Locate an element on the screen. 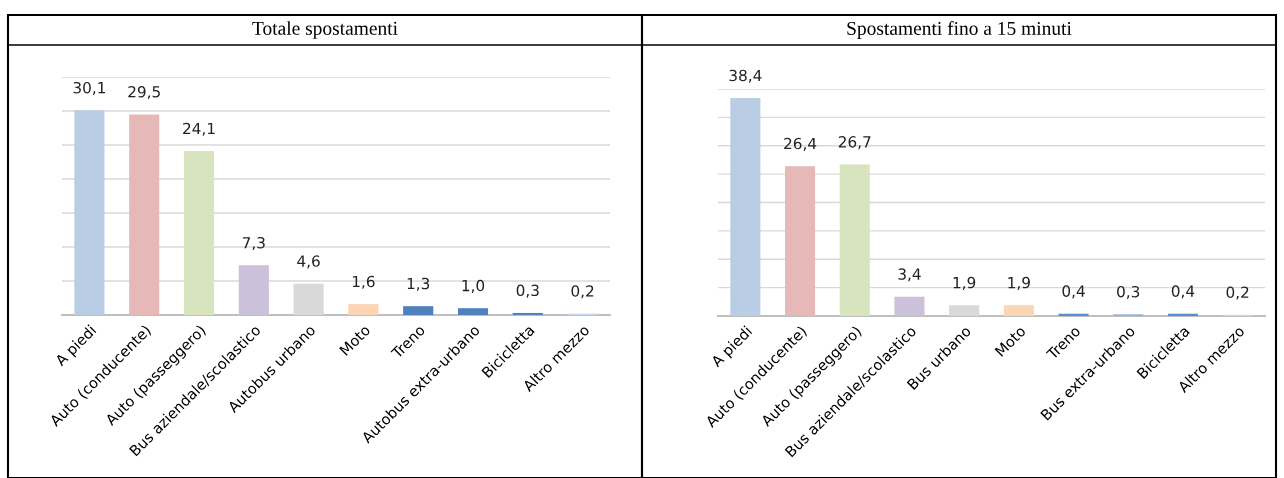 The image size is (1284, 478). data-label: 1,6 is located at coordinates (363, 282).